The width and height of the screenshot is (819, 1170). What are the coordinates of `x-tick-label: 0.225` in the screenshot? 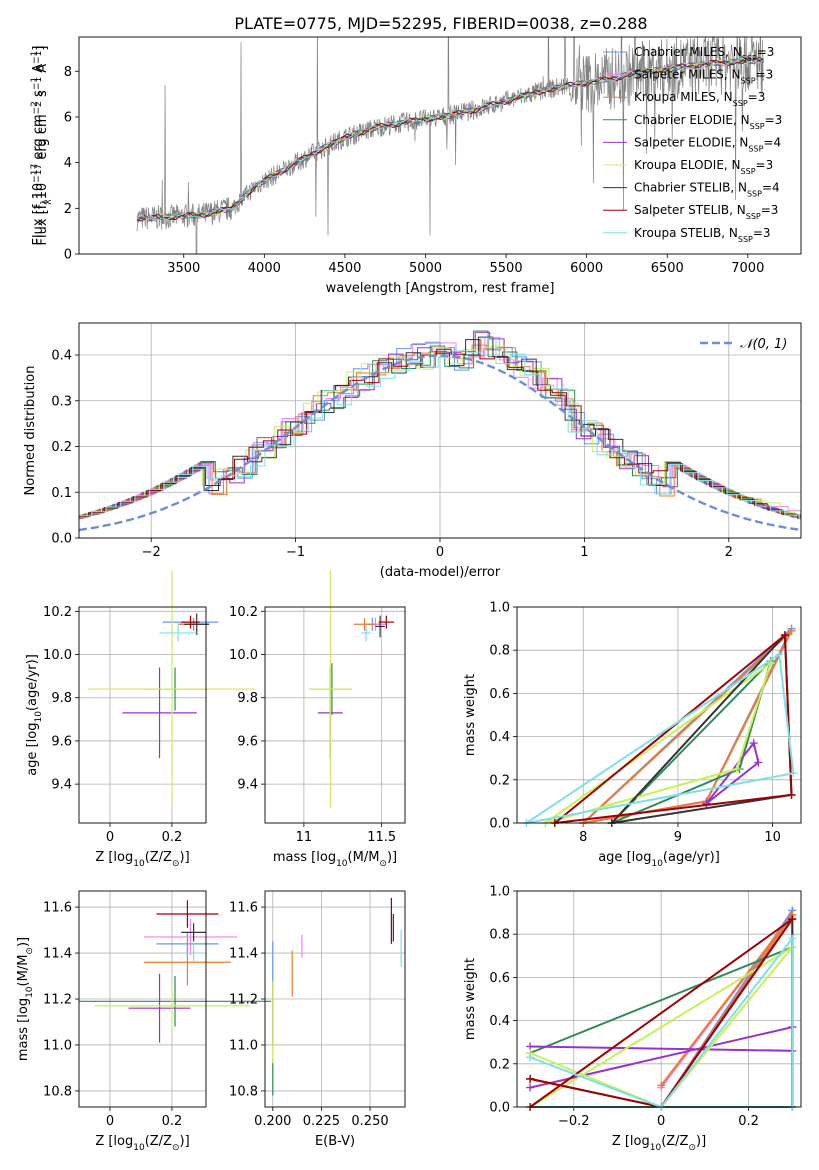 It's located at (321, 1121).